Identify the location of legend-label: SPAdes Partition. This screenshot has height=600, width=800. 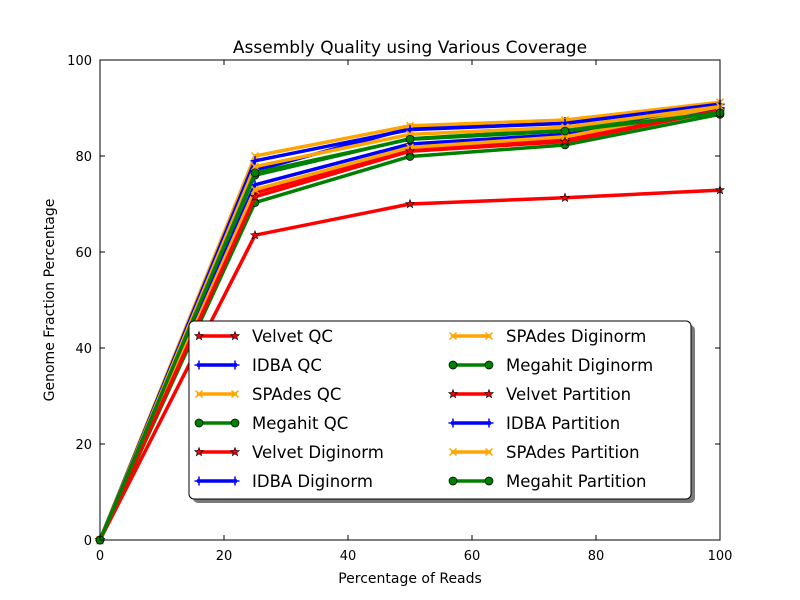
(573, 452).